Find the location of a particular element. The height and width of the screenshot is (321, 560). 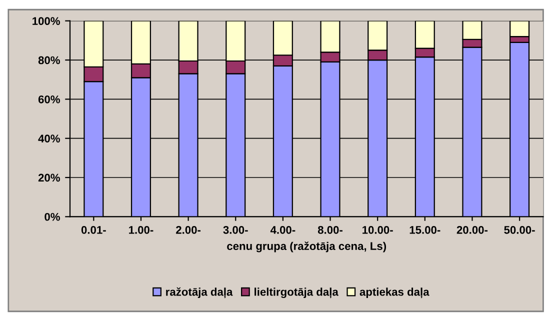

legend-label: aptiekas daļa is located at coordinates (395, 293).